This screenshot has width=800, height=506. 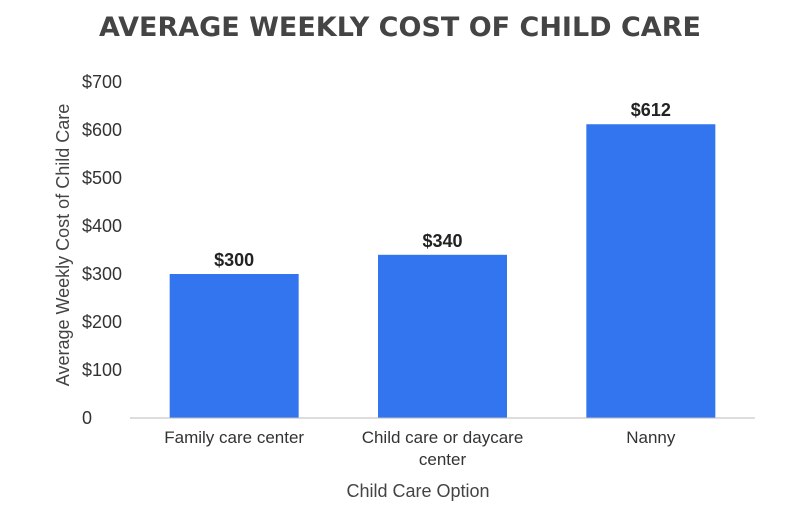 What do you see at coordinates (102, 178) in the screenshot?
I see `y-tick-label: $500` at bounding box center [102, 178].